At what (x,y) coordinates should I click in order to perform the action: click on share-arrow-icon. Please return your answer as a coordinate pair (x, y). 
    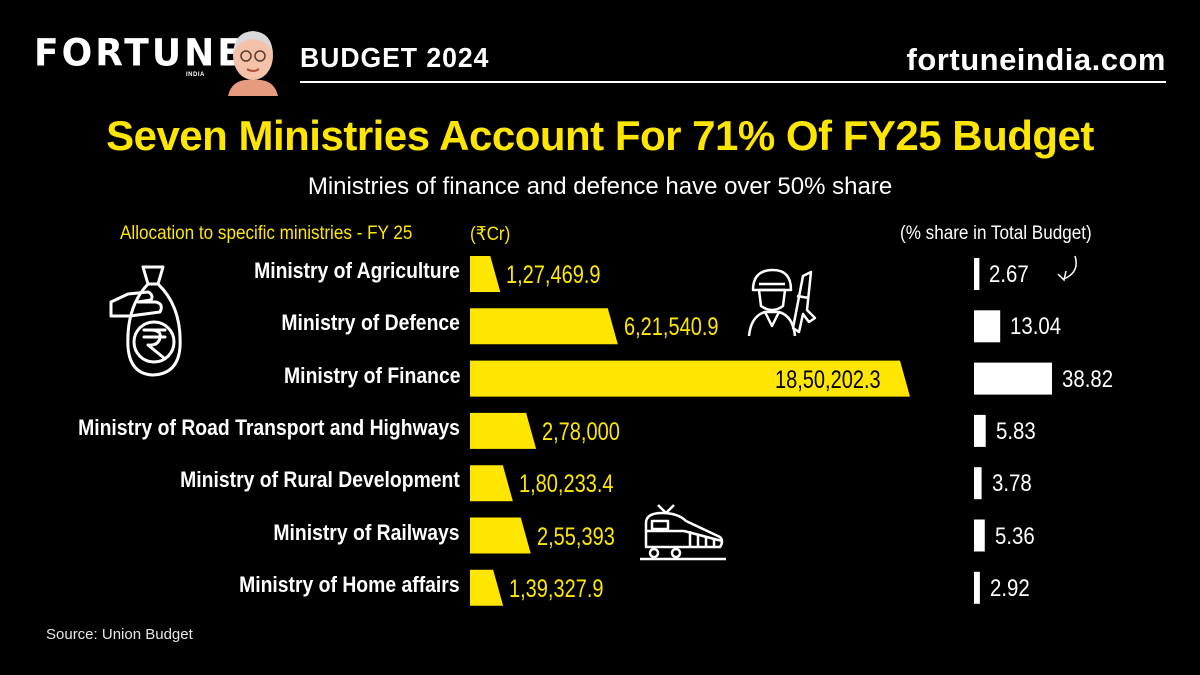
    Looking at the image, I should click on (1070, 267).